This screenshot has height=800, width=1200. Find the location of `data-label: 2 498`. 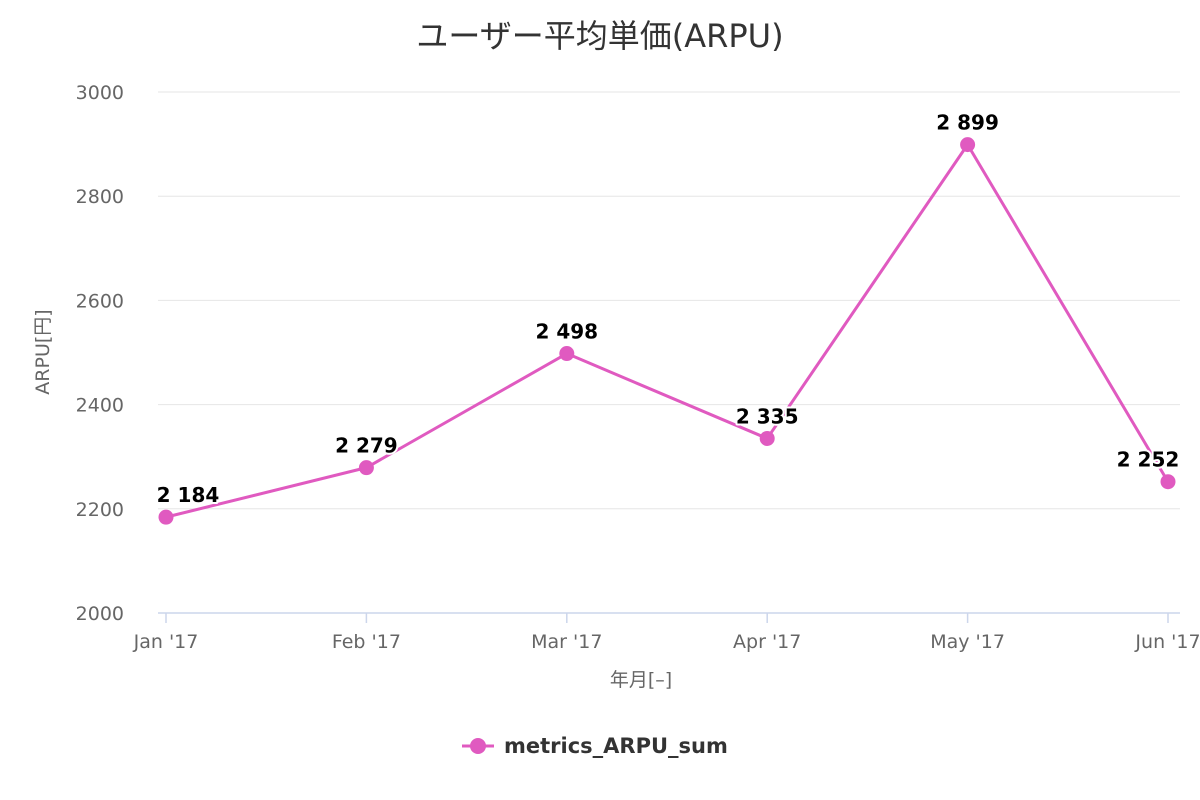

data-label: 2 498 is located at coordinates (566, 332).